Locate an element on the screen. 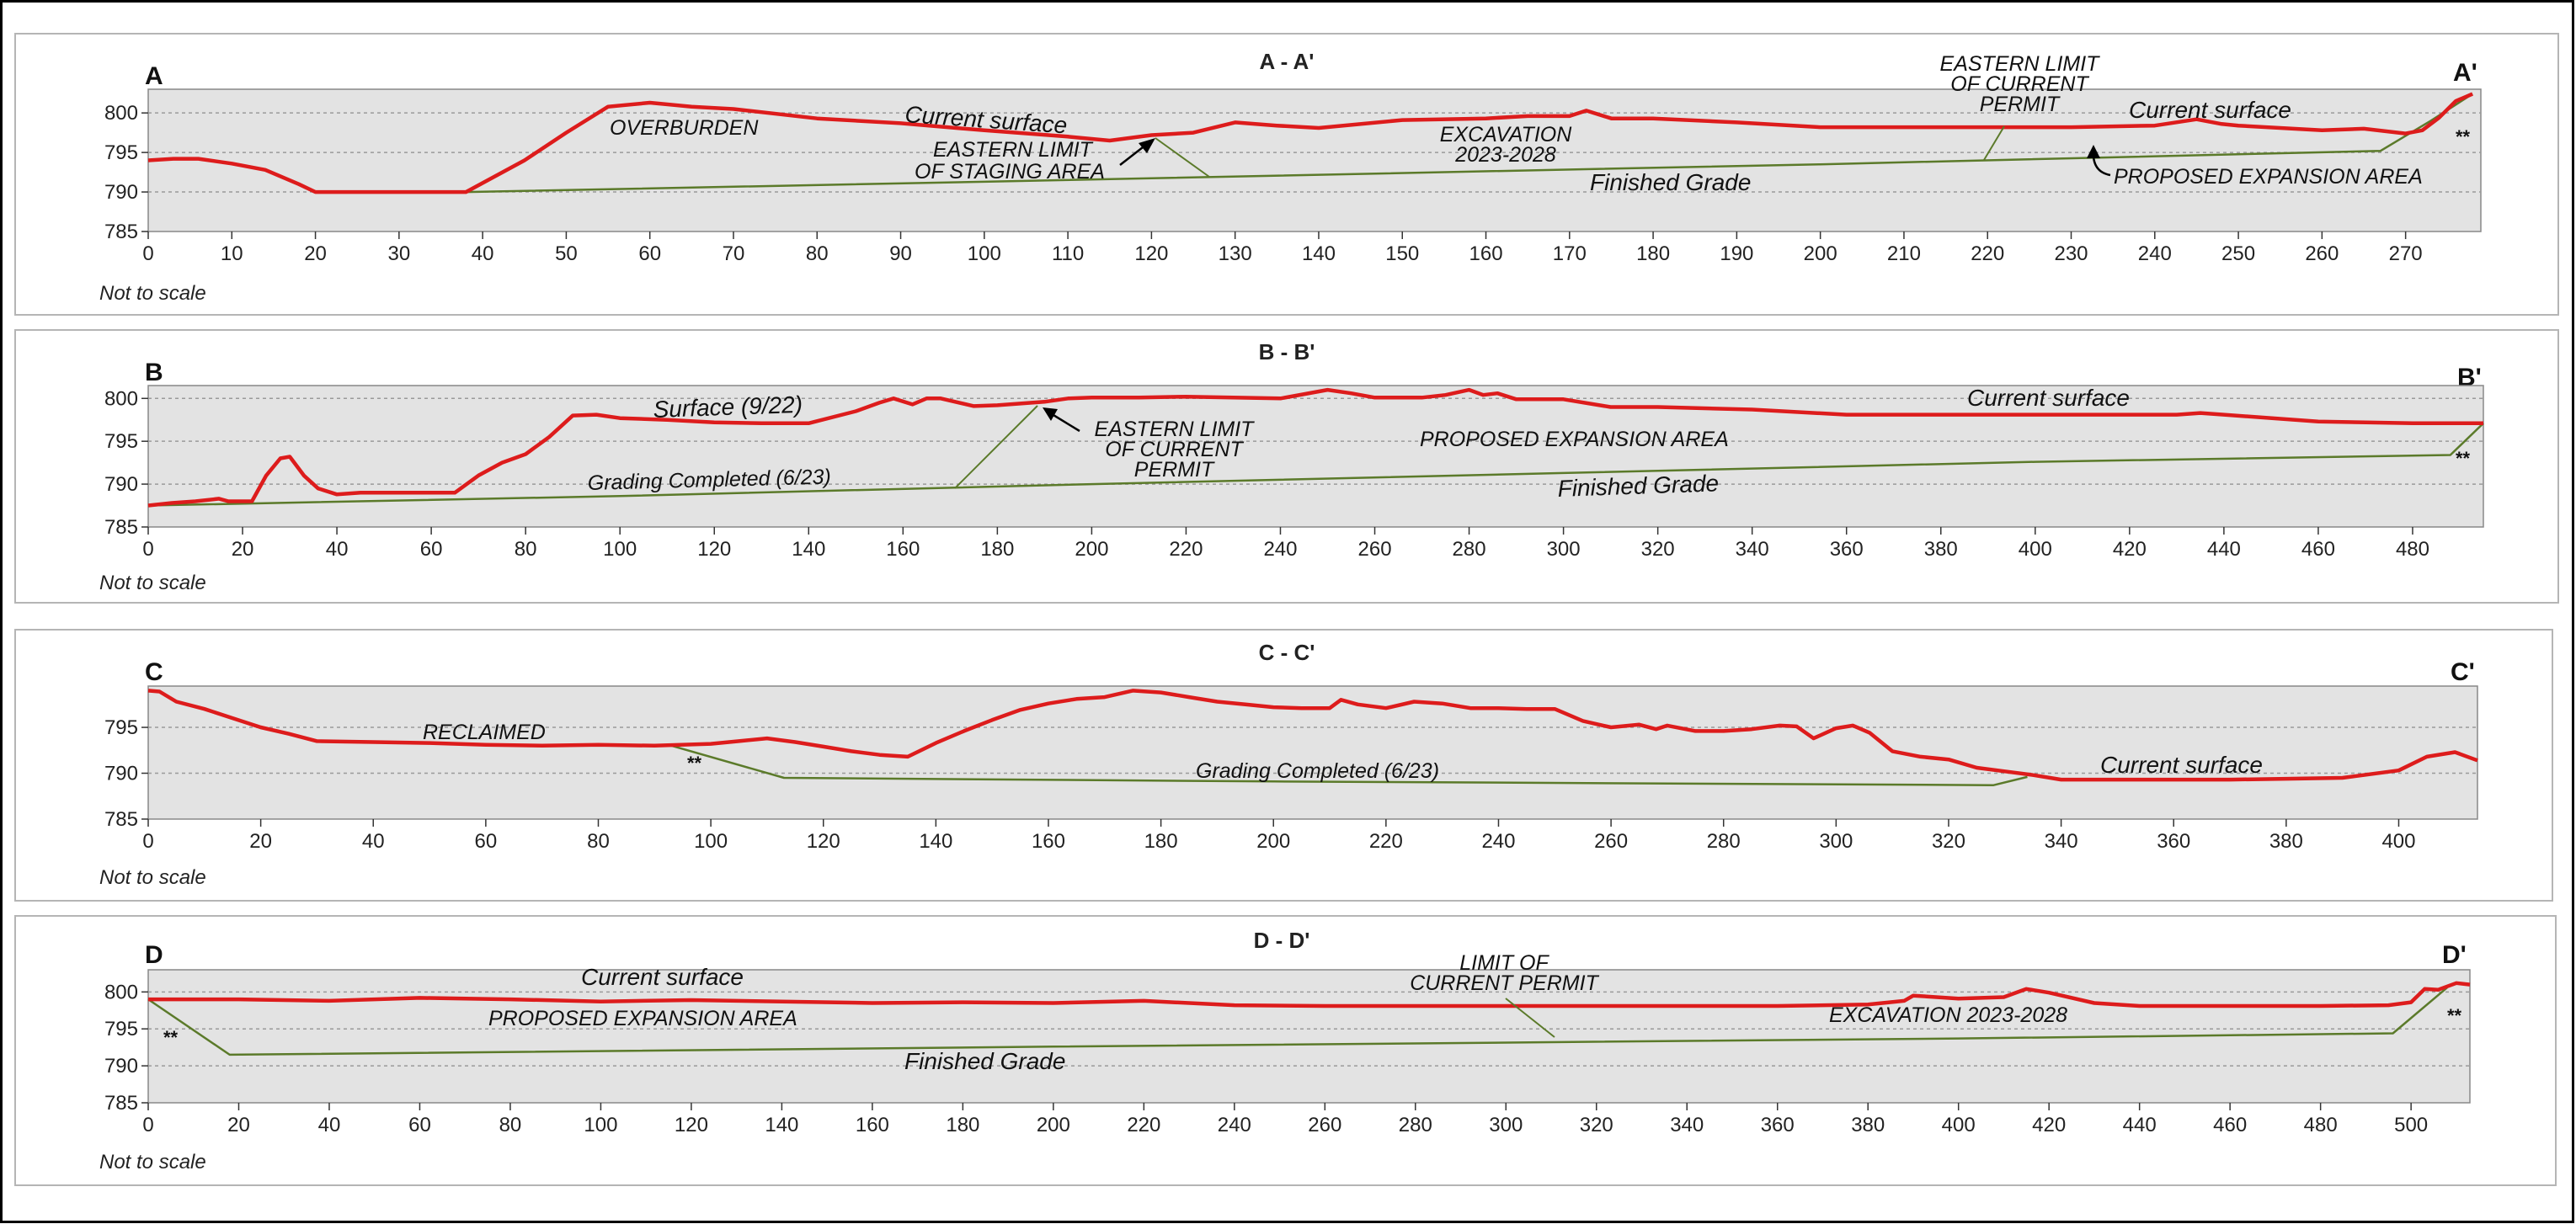 This screenshot has height=1224, width=2576. panel-d-finished-grade-label: Finished Grade is located at coordinates (984, 1061).